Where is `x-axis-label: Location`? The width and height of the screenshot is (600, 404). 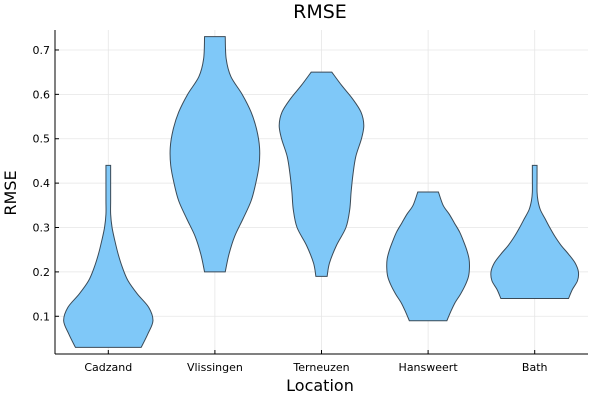
x-axis-label: Location is located at coordinates (320, 385).